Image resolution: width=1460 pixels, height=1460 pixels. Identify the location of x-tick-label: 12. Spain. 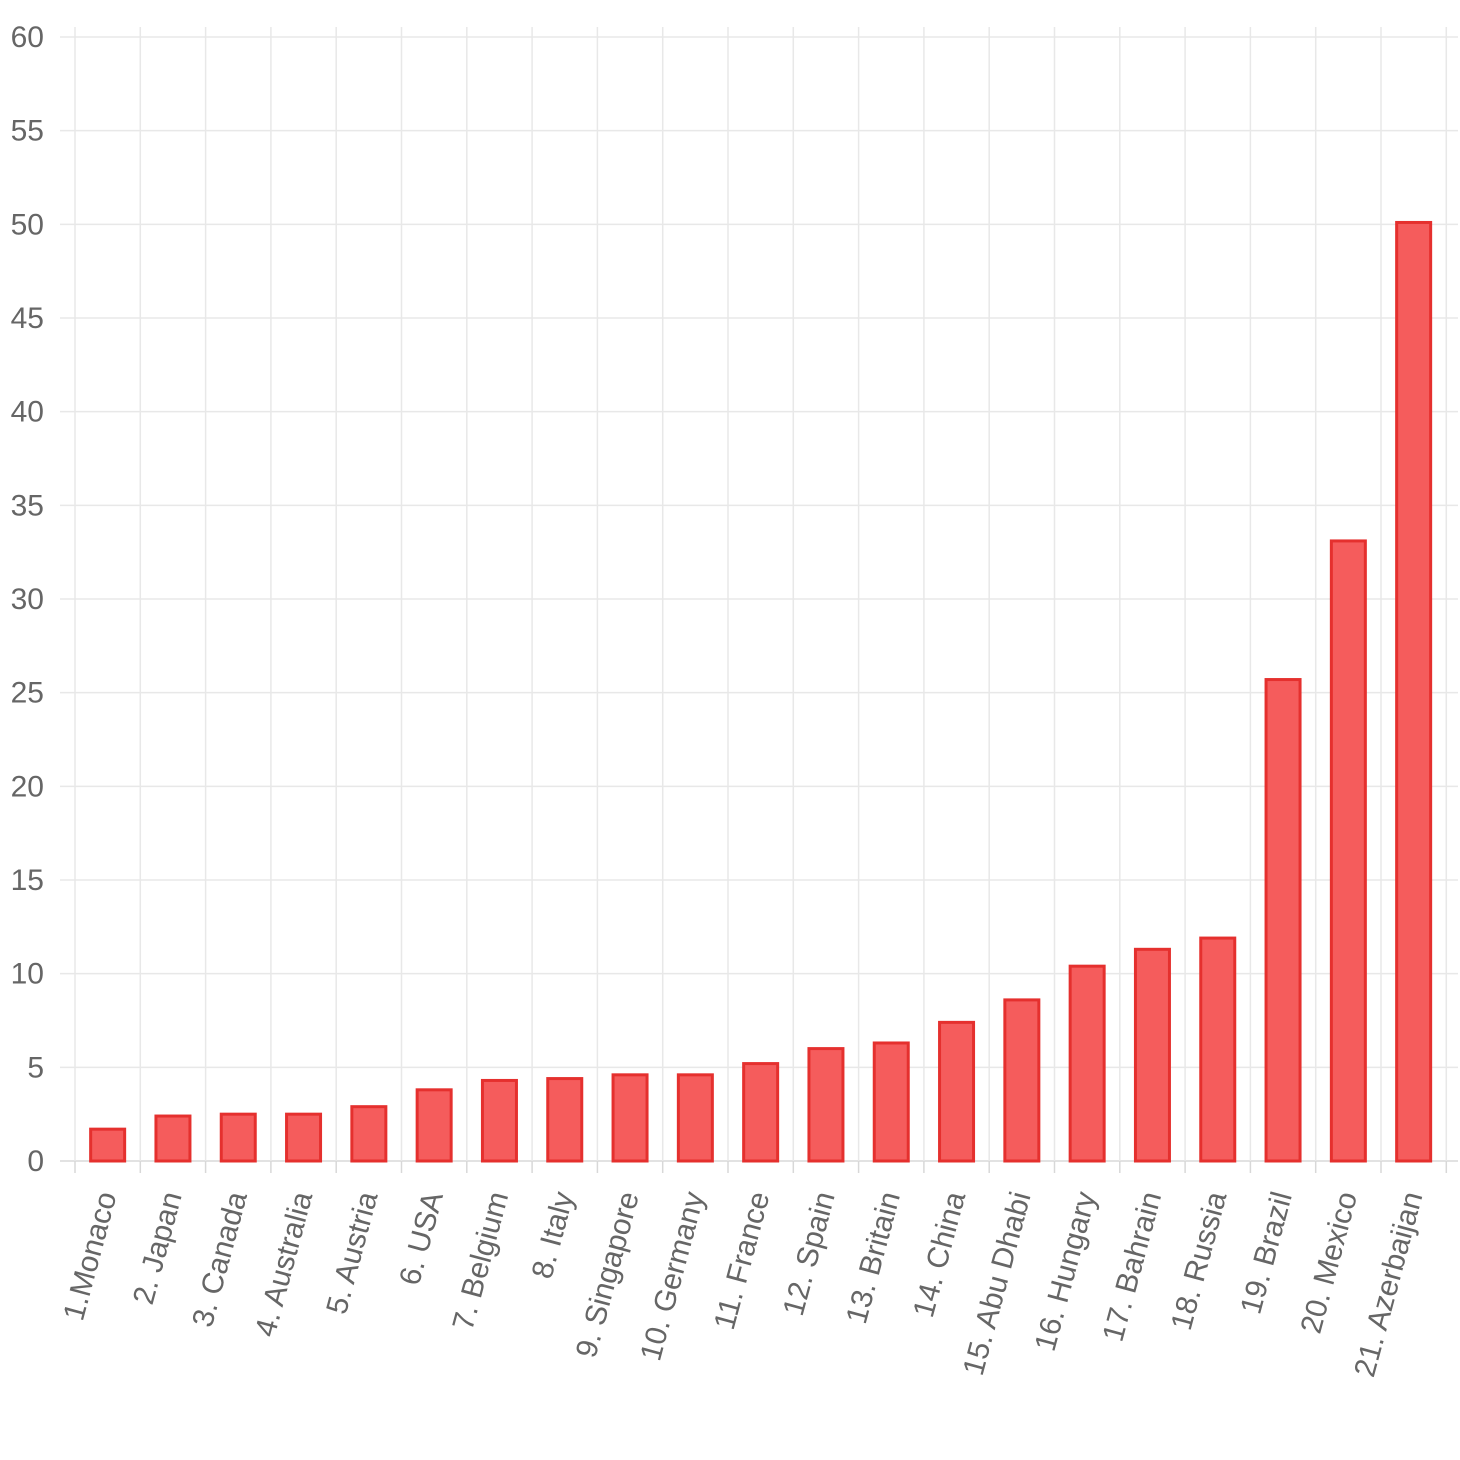
(809, 1253).